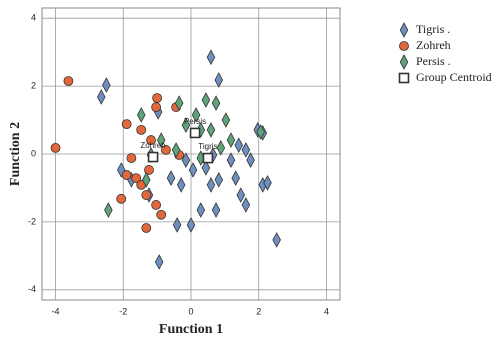 Image resolution: width=500 pixels, height=343 pixels. Describe the element at coordinates (433, 61) in the screenshot. I see `legend-label: Persis .` at that location.